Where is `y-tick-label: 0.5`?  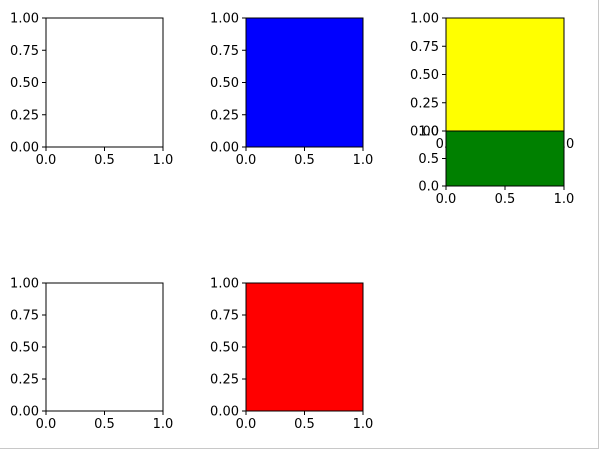
y-tick-label: 0.5 is located at coordinates (428, 159).